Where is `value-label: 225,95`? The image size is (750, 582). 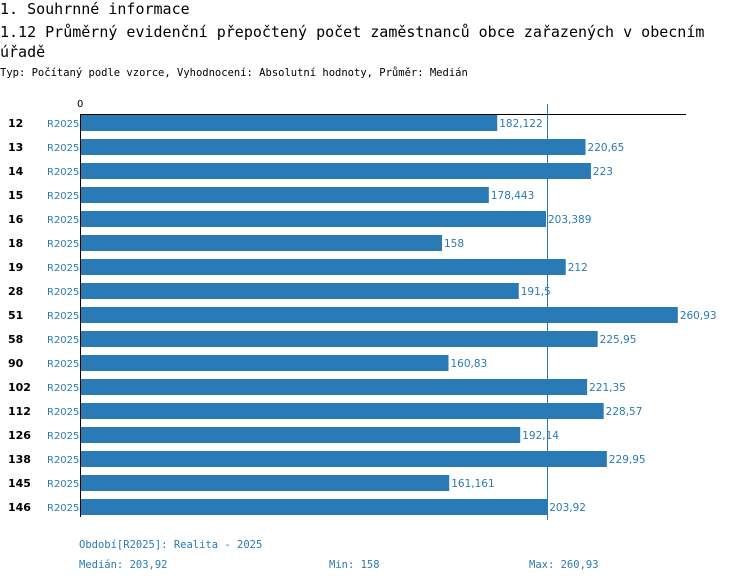 value-label: 225,95 is located at coordinates (618, 340).